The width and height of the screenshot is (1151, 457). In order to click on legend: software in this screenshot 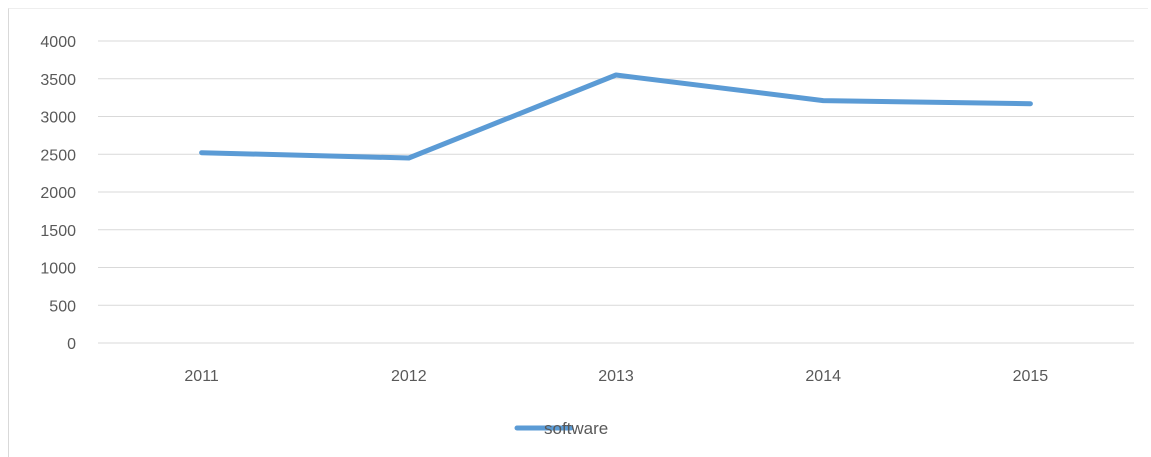, I will do `click(561, 428)`.